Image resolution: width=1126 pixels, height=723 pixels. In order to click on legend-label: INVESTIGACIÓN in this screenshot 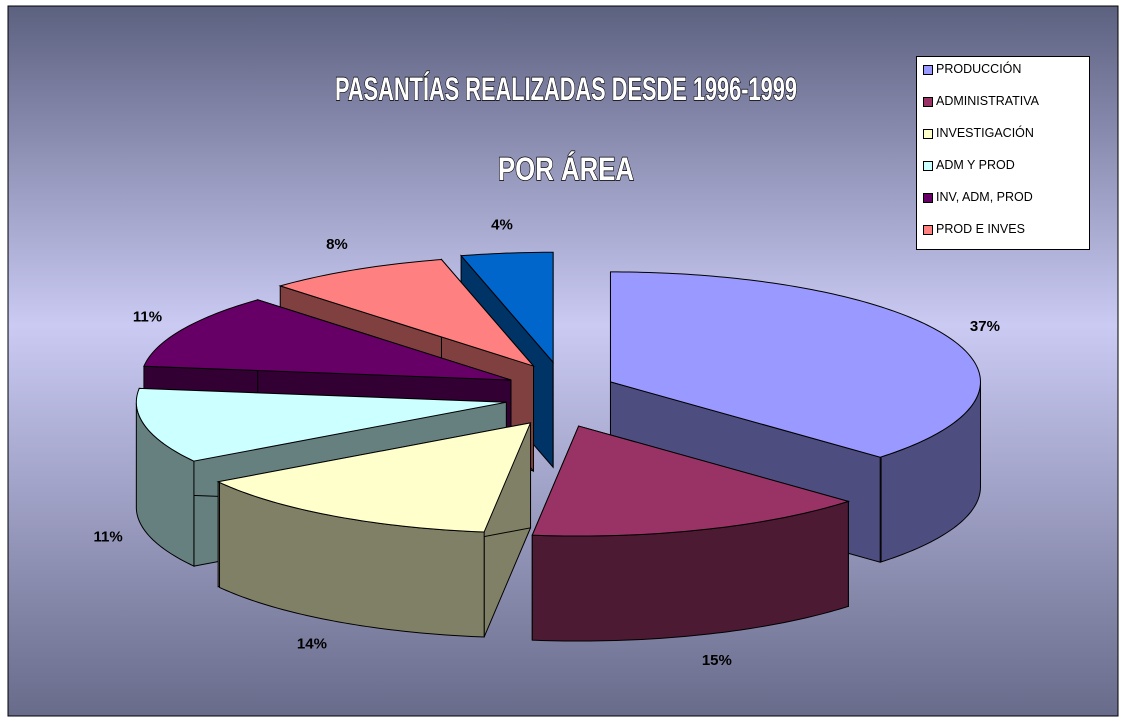, I will do `click(985, 133)`.